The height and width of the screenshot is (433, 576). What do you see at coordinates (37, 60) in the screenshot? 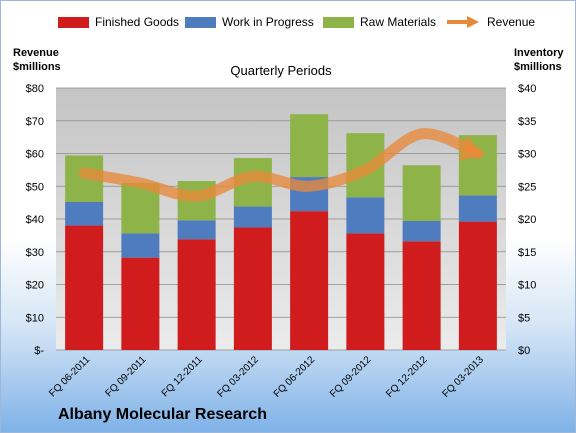
I see `left-axis-title: Revenue $millions` at bounding box center [37, 60].